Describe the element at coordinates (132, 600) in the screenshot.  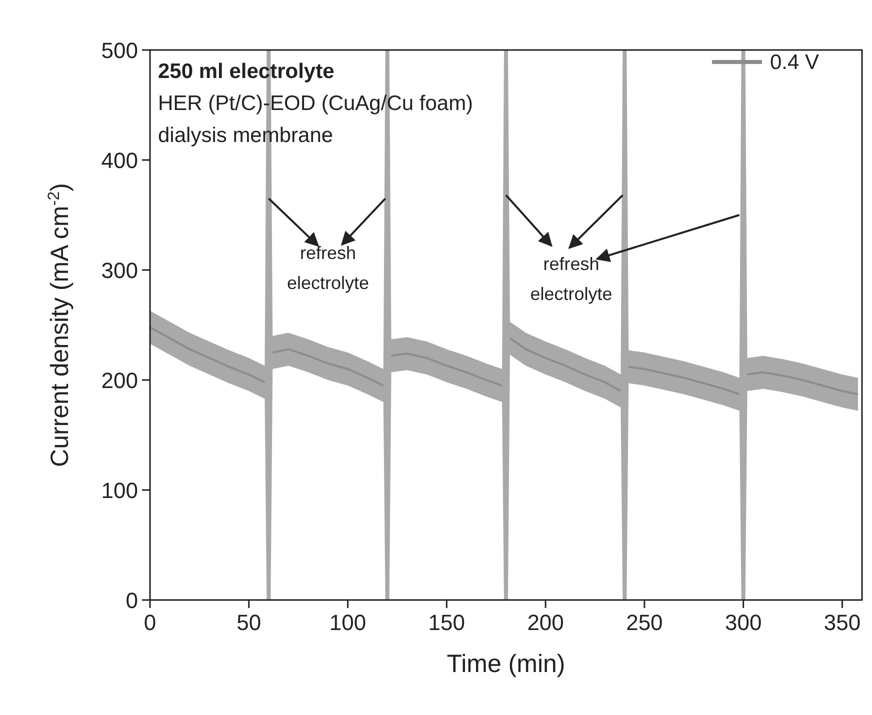
I see `y-tick-label: 0` at that location.